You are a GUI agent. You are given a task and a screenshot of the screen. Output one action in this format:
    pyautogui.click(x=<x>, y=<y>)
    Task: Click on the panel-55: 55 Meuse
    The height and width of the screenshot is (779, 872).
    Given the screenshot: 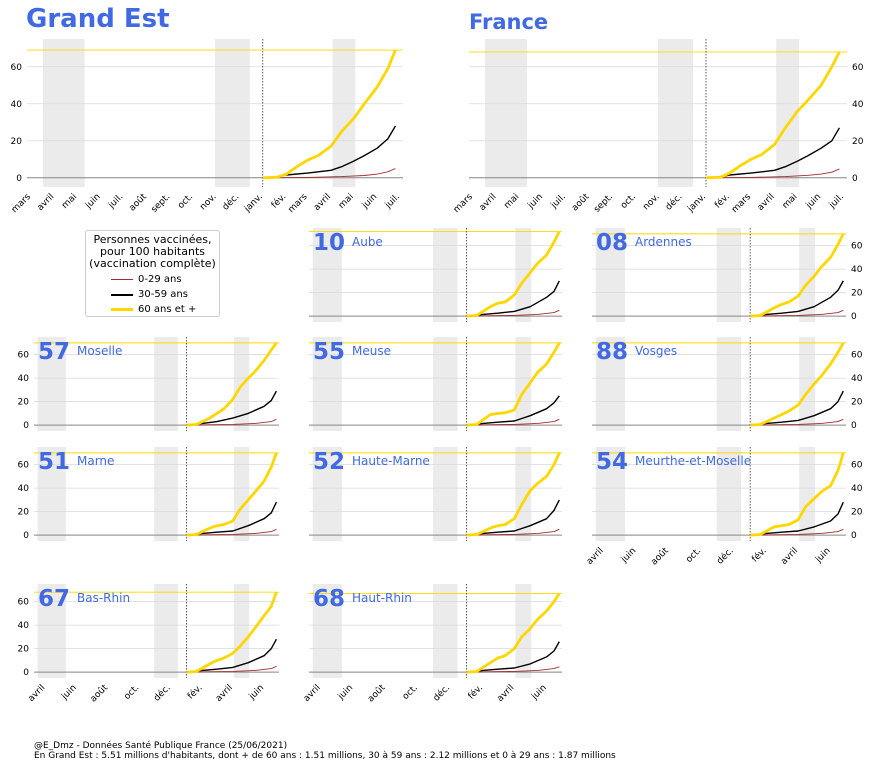 What is the action you would take?
    pyautogui.click(x=435, y=384)
    